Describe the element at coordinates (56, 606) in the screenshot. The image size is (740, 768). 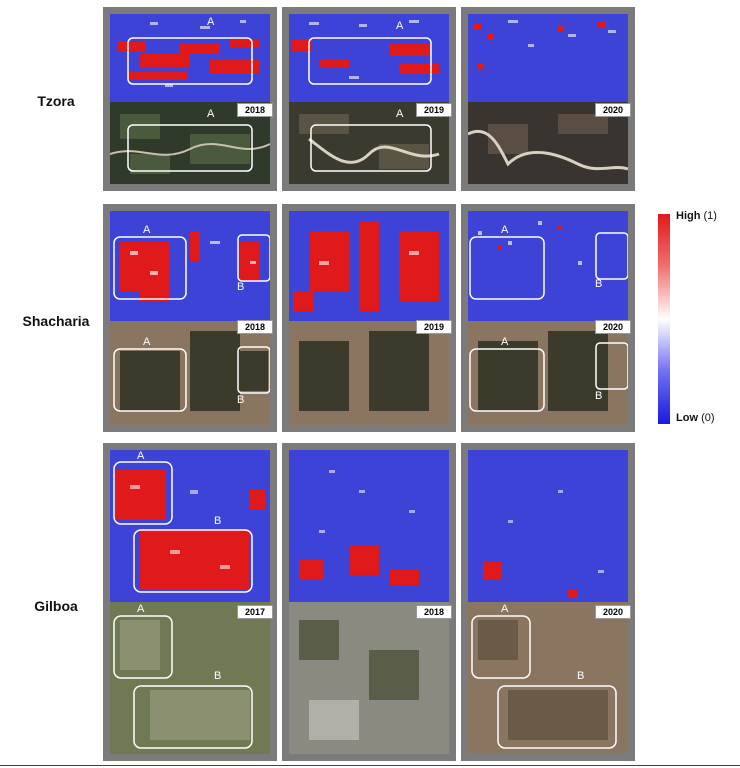
I see `row-label-gilboa: Gilboa` at that location.